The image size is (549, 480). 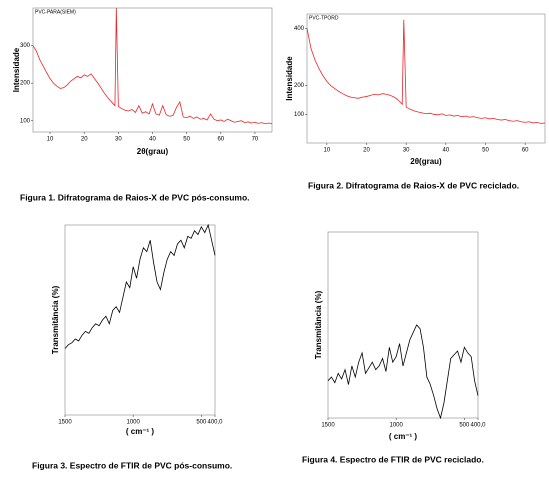 I want to click on x-tick-label: 70, so click(x=255, y=140).